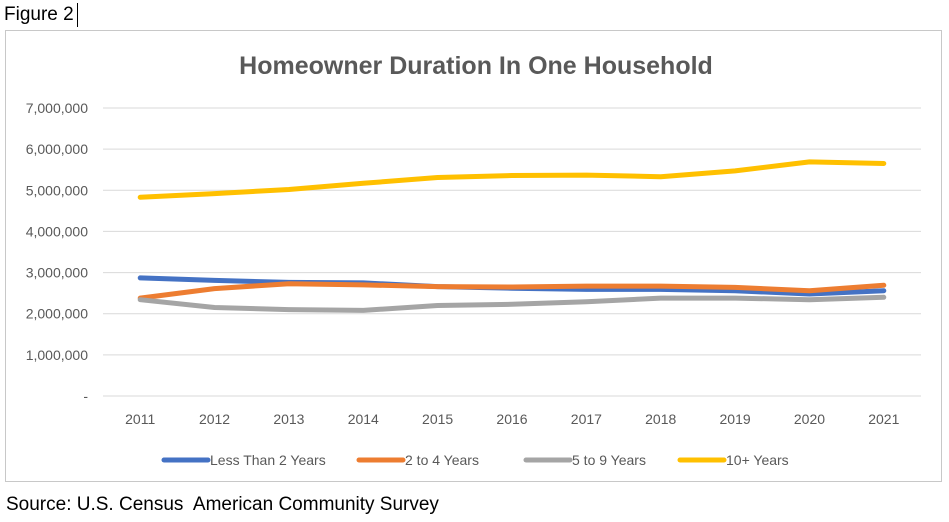 The width and height of the screenshot is (949, 522). I want to click on legend-label: 5 to 9 Years, so click(609, 460).